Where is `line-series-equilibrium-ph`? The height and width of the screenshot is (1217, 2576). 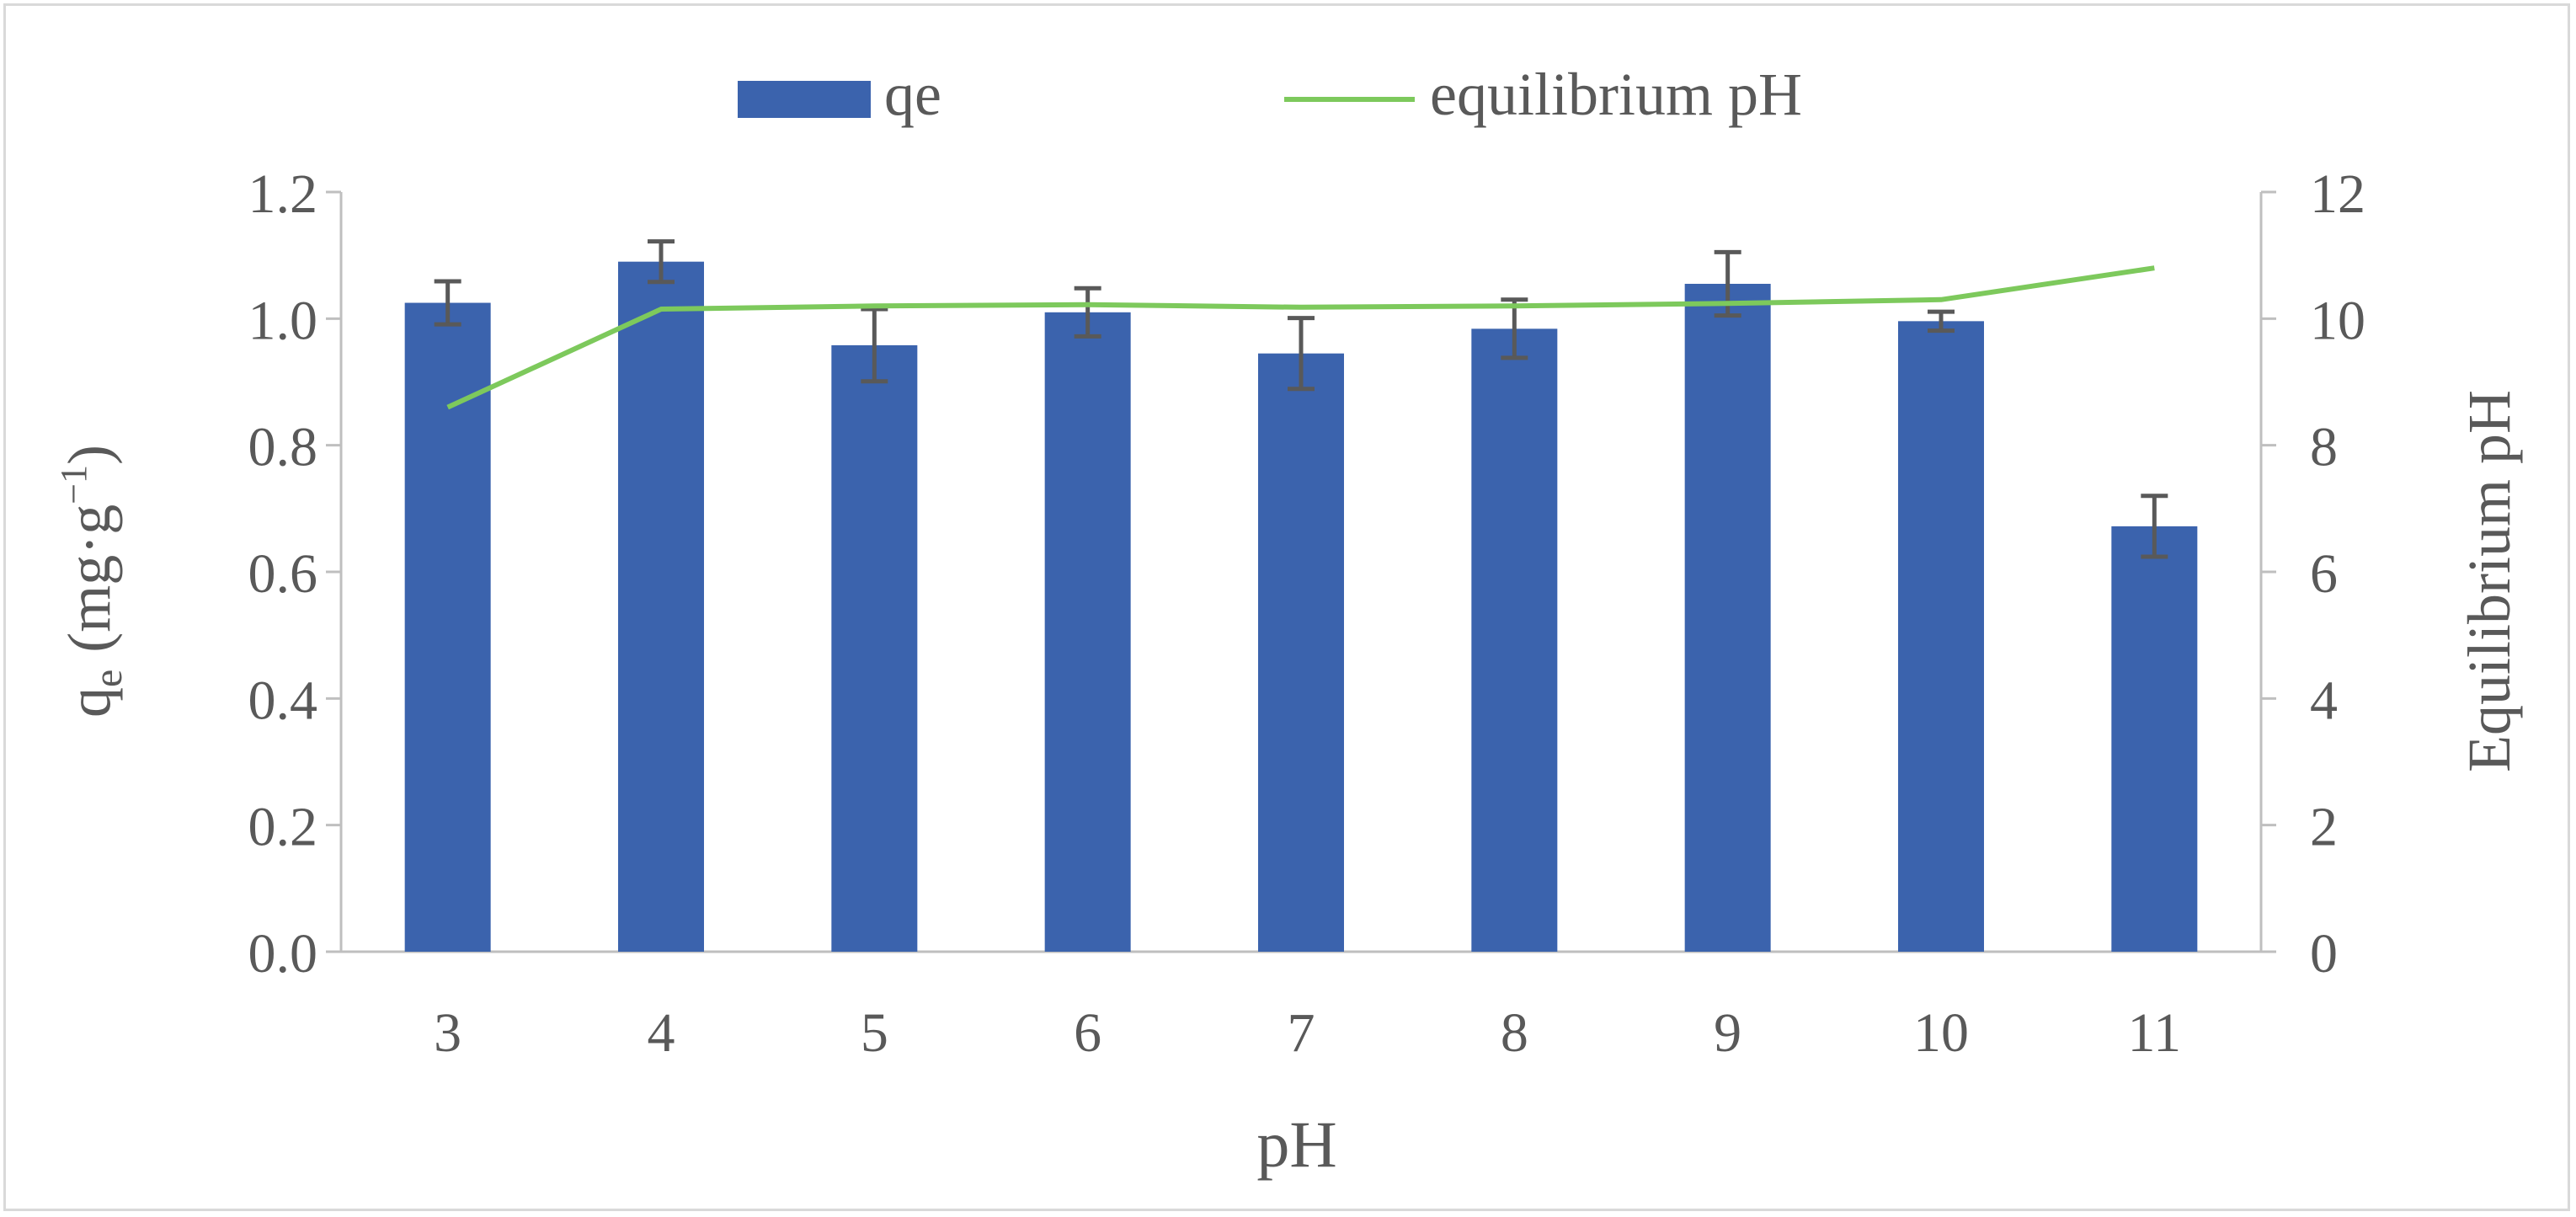
line-series-equilibrium-ph is located at coordinates (1300, 338).